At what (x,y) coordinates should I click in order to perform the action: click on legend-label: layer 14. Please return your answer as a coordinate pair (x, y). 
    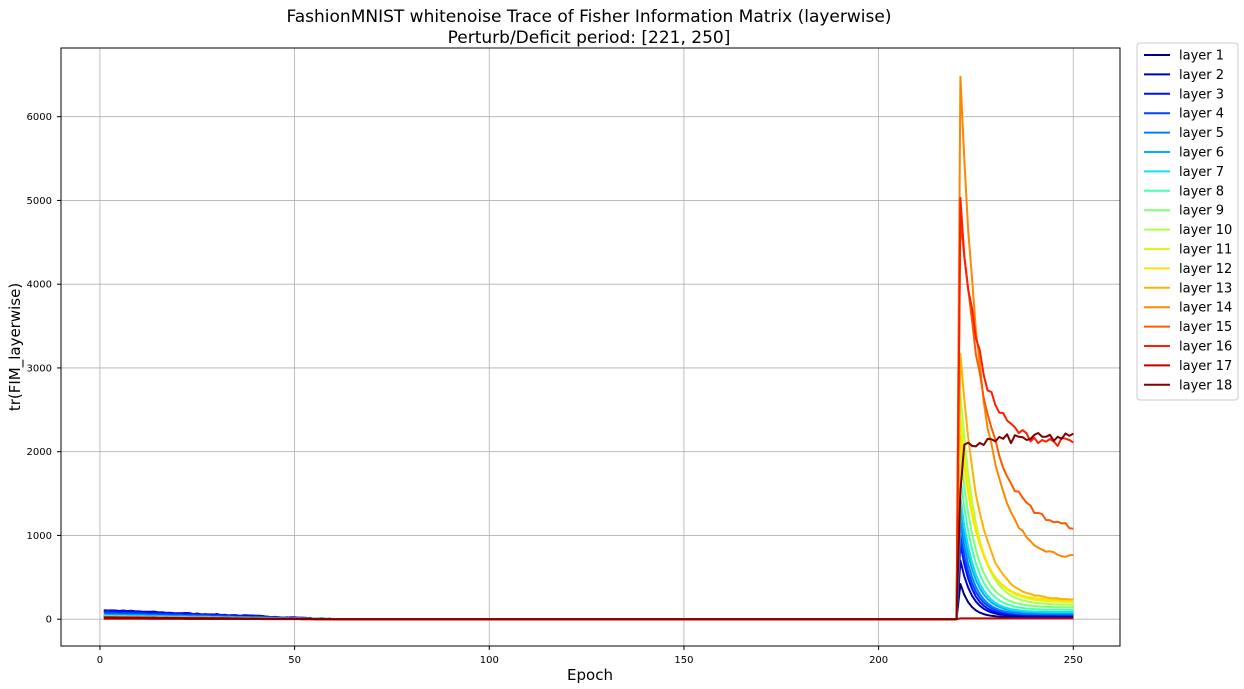
    Looking at the image, I should click on (1205, 308).